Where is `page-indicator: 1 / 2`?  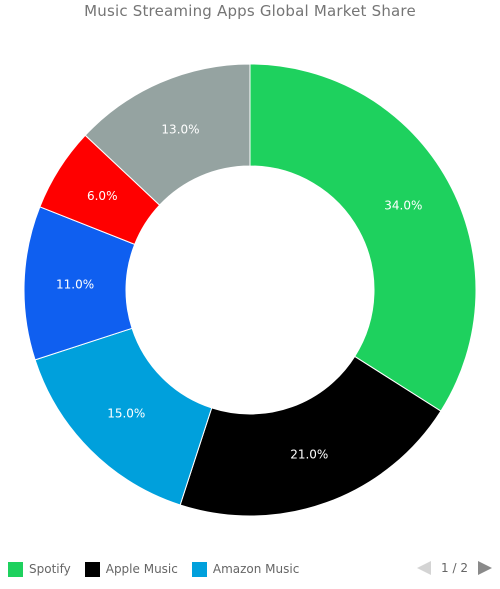 page-indicator: 1 / 2 is located at coordinates (454, 568).